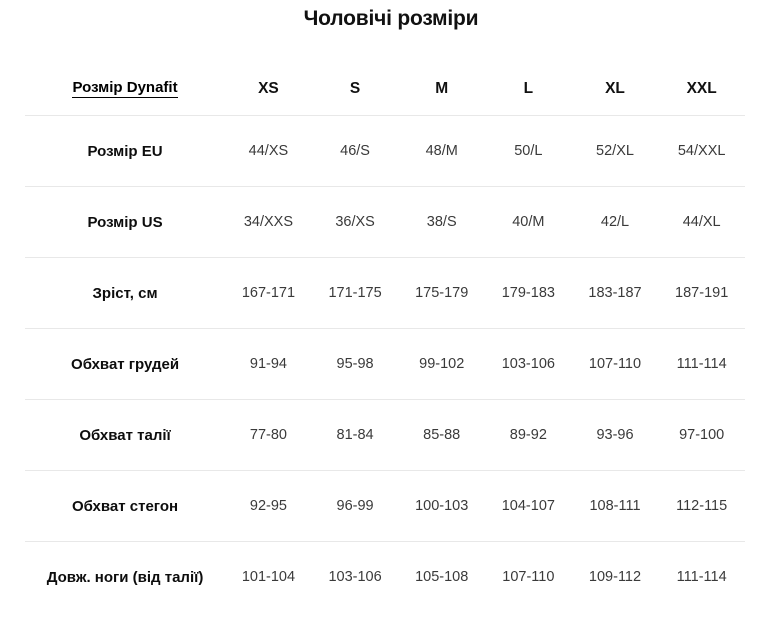 This screenshot has height=624, width=782. I want to click on table-cell: 183-187, so click(615, 293).